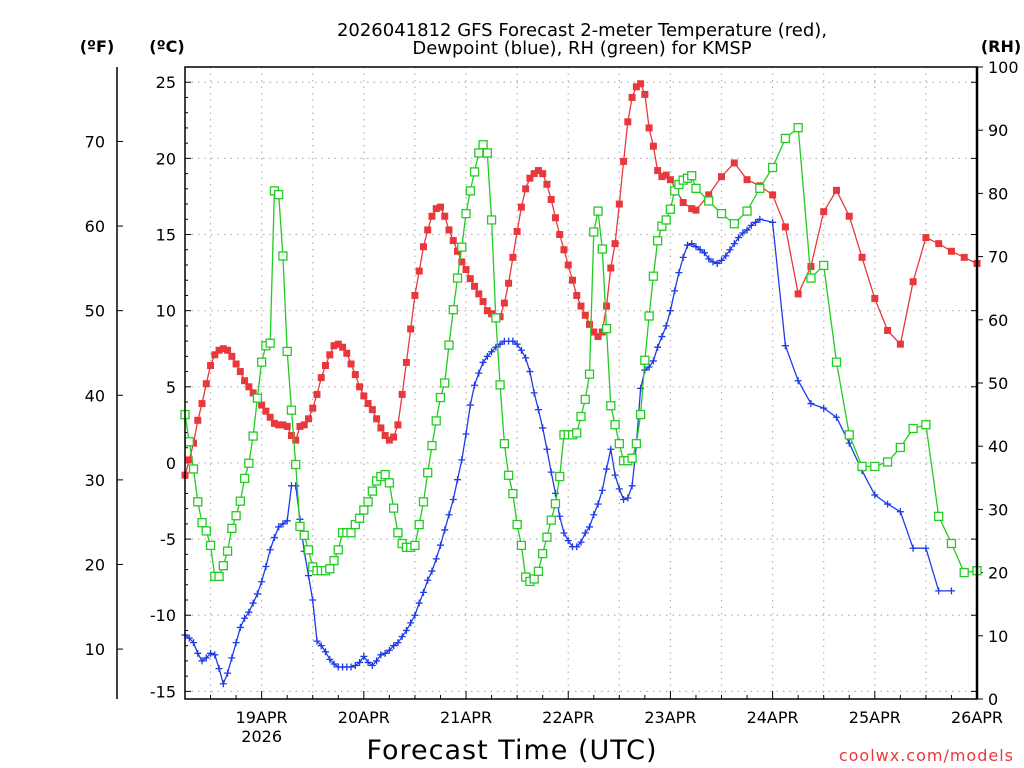 The image size is (1024, 768). Describe the element at coordinates (993, 699) in the screenshot. I see `rh-tick-label: 0` at that location.